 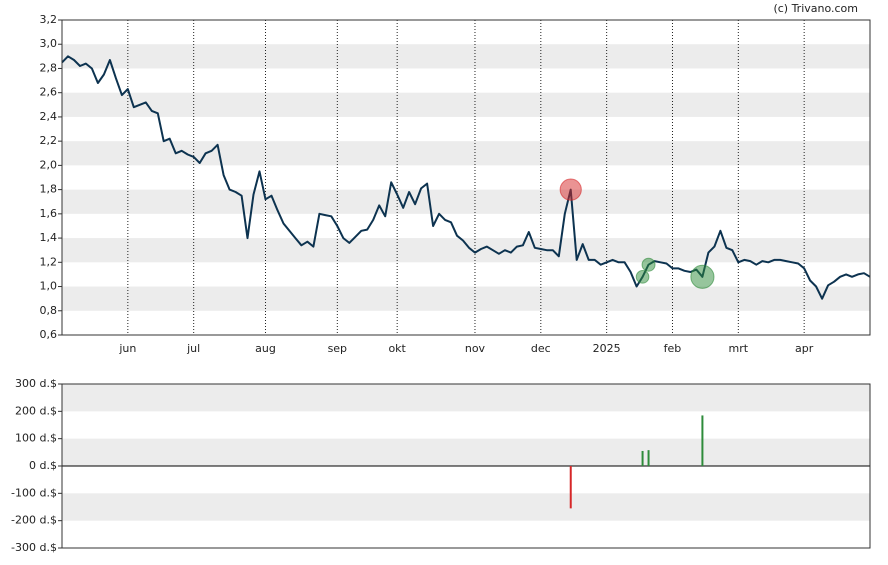 What do you see at coordinates (49, 310) in the screenshot?
I see `y-tick-label: 0,8` at bounding box center [49, 310].